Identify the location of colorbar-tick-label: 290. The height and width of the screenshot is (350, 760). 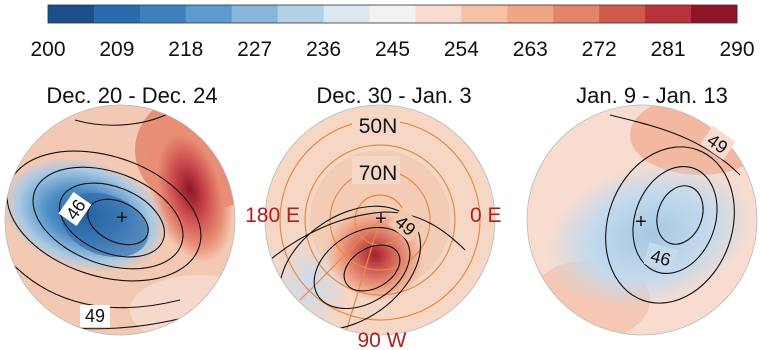
(736, 49).